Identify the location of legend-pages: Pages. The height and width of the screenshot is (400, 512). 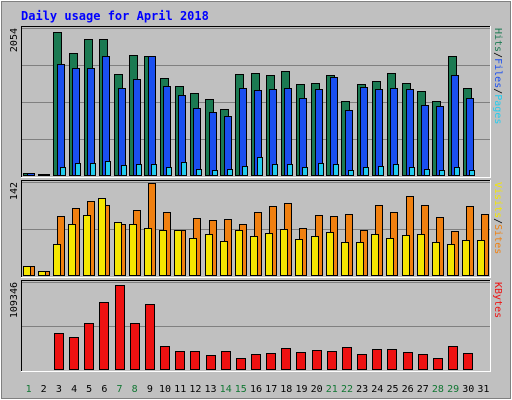
(497, 109).